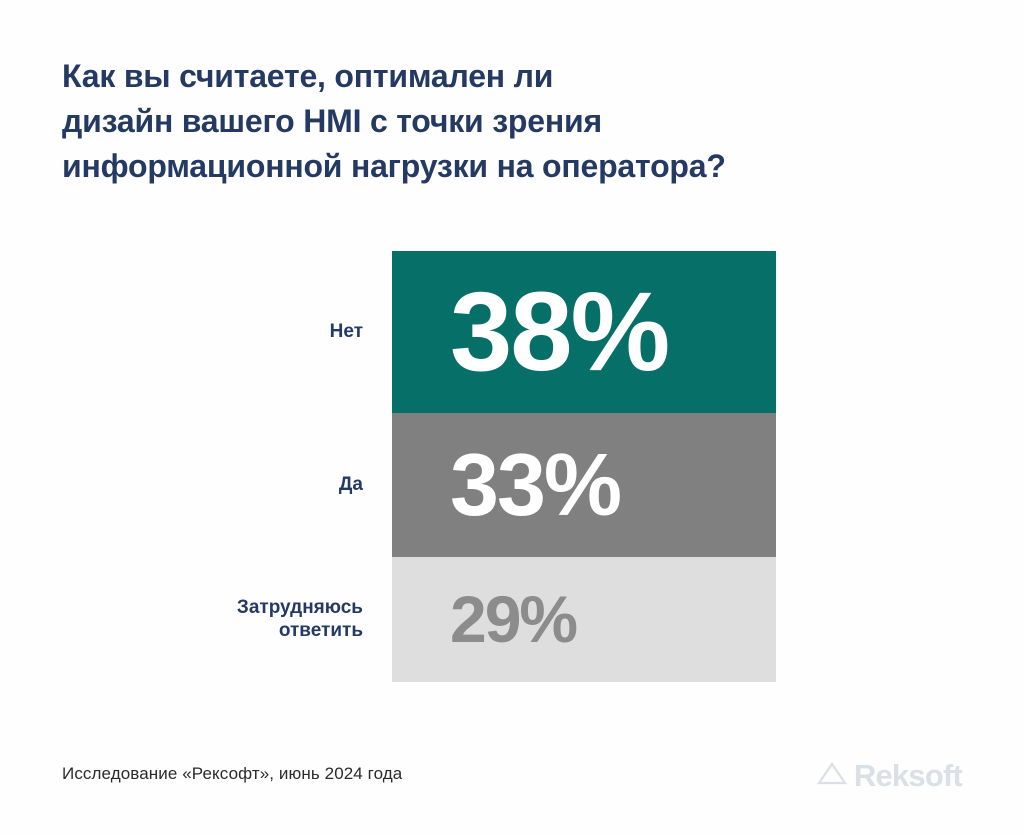  I want to click on source-note: Исследование «Рексофт», июнь 2024 года, so click(232, 773).